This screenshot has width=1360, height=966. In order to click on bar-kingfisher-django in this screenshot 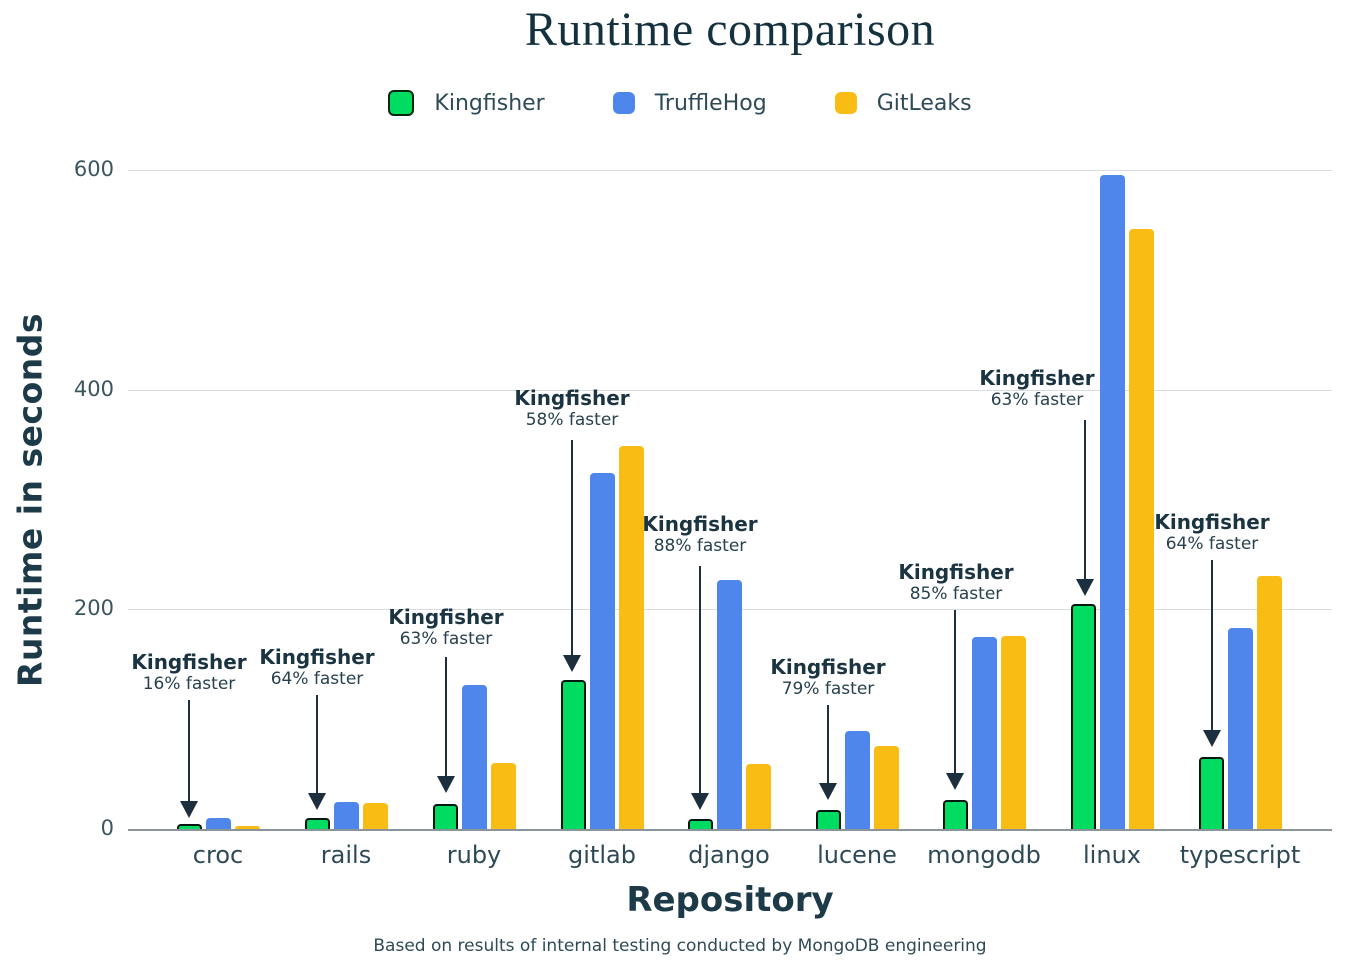, I will do `click(700, 824)`.